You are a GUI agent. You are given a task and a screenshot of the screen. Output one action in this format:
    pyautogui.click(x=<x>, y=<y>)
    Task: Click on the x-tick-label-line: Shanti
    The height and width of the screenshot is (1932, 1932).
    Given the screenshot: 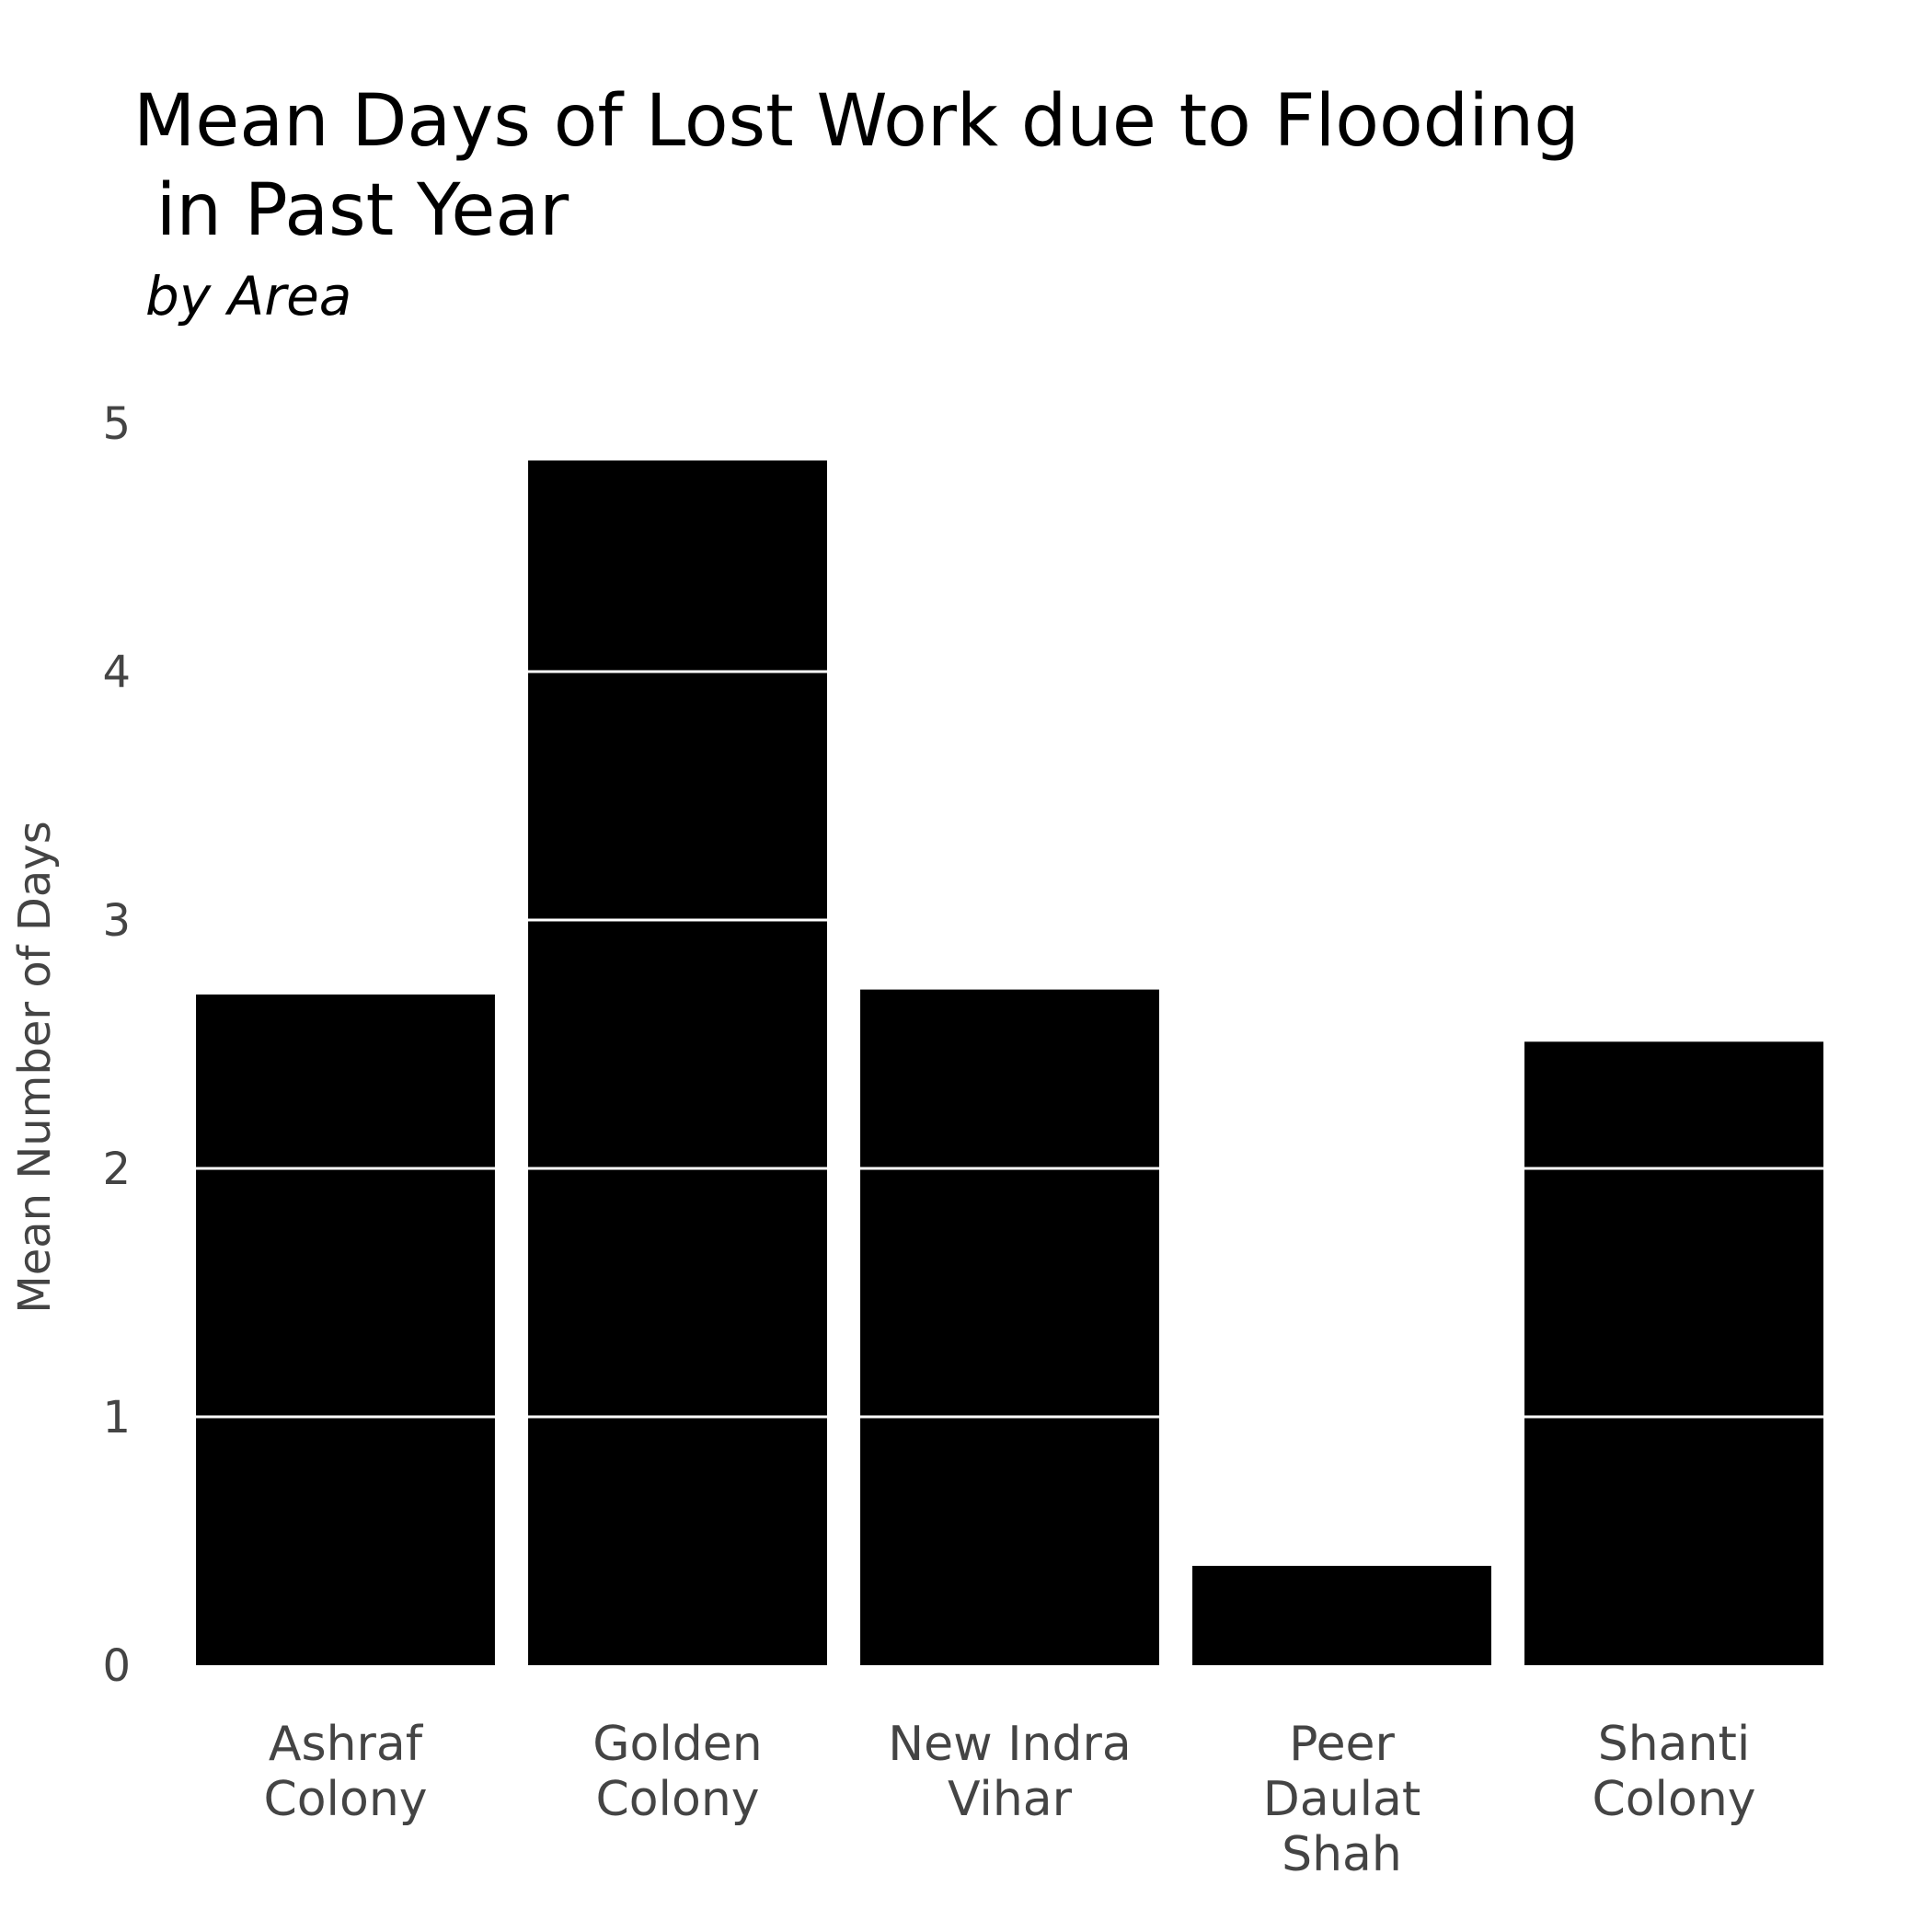 What is the action you would take?
    pyautogui.click(x=1674, y=1744)
    